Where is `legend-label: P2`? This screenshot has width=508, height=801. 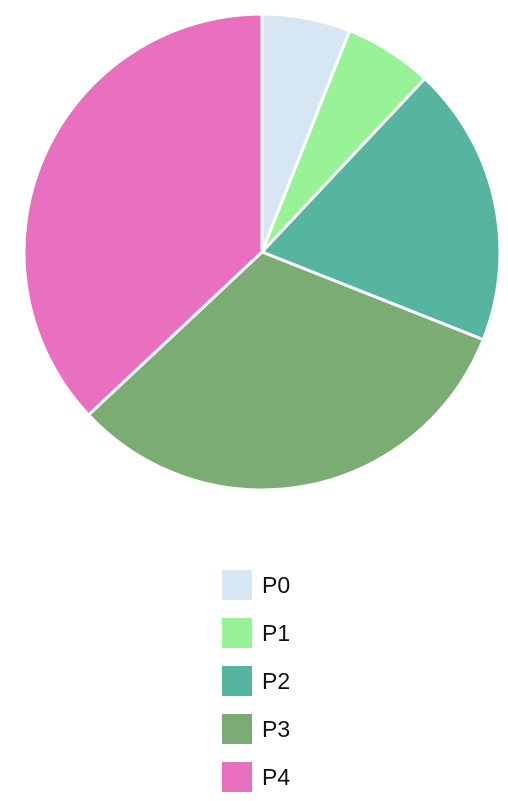
legend-label: P2 is located at coordinates (276, 680).